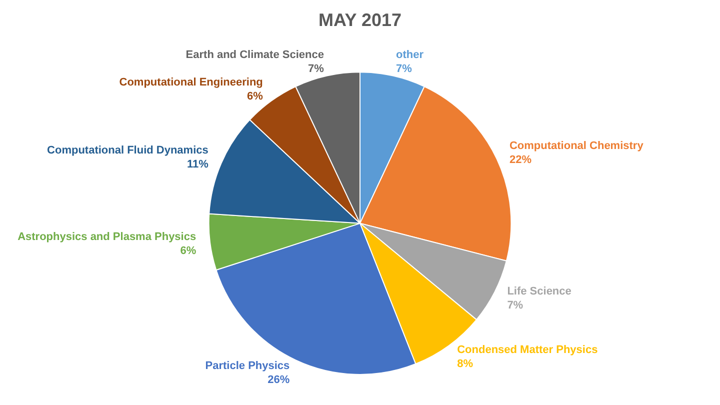  What do you see at coordinates (520, 160) in the screenshot?
I see `data-label: 22%` at bounding box center [520, 160].